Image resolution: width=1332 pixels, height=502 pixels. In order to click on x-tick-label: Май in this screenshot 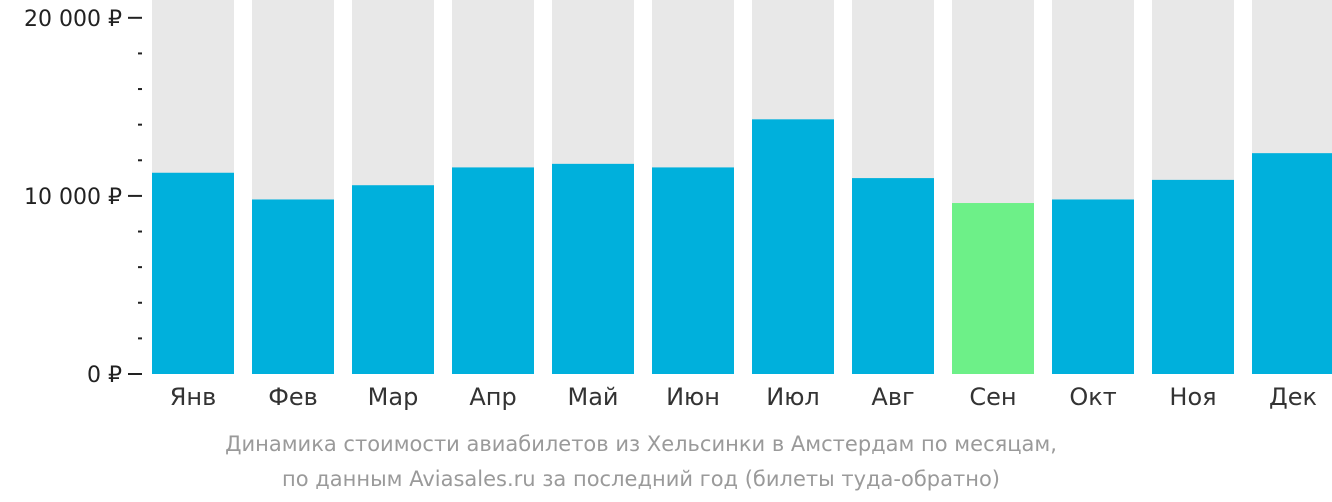, I will do `click(592, 397)`.